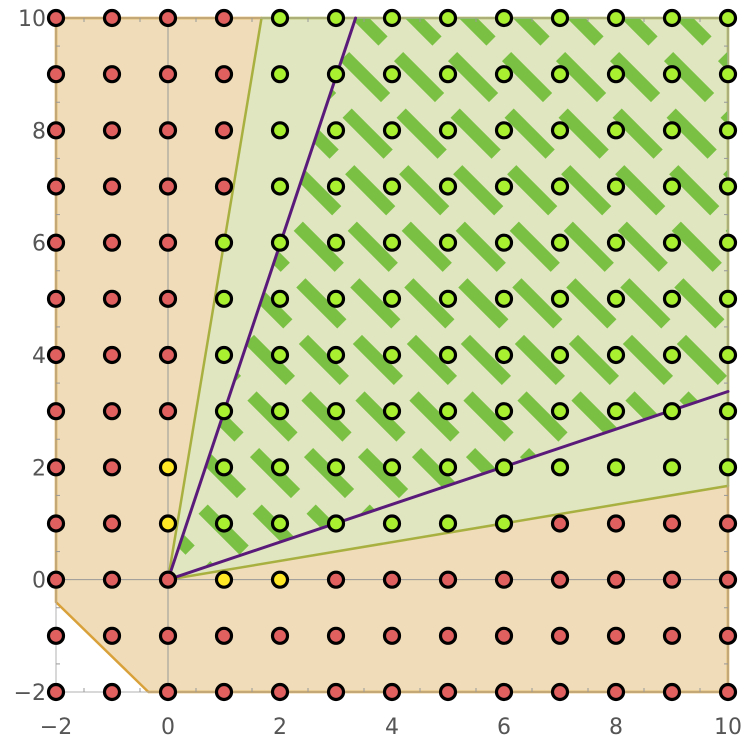  Describe the element at coordinates (11, 376) in the screenshot. I see `hatch-stripe` at that location.